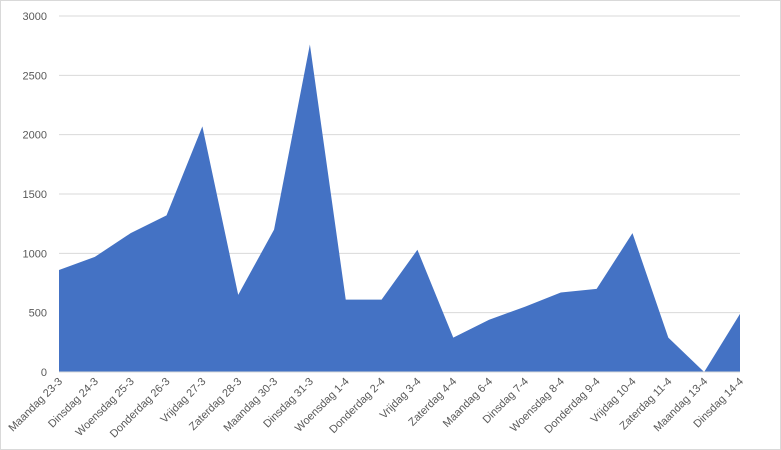 This screenshot has height=450, width=781. I want to click on y-tick-label: 2000, so click(35, 136).